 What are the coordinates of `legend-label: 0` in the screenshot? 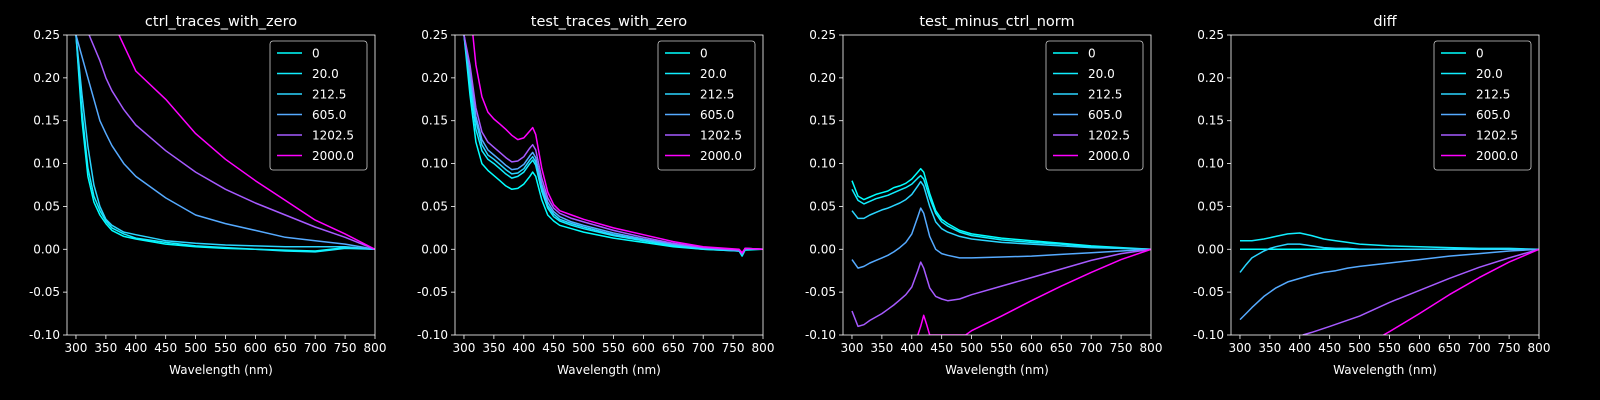 It's located at (704, 54).